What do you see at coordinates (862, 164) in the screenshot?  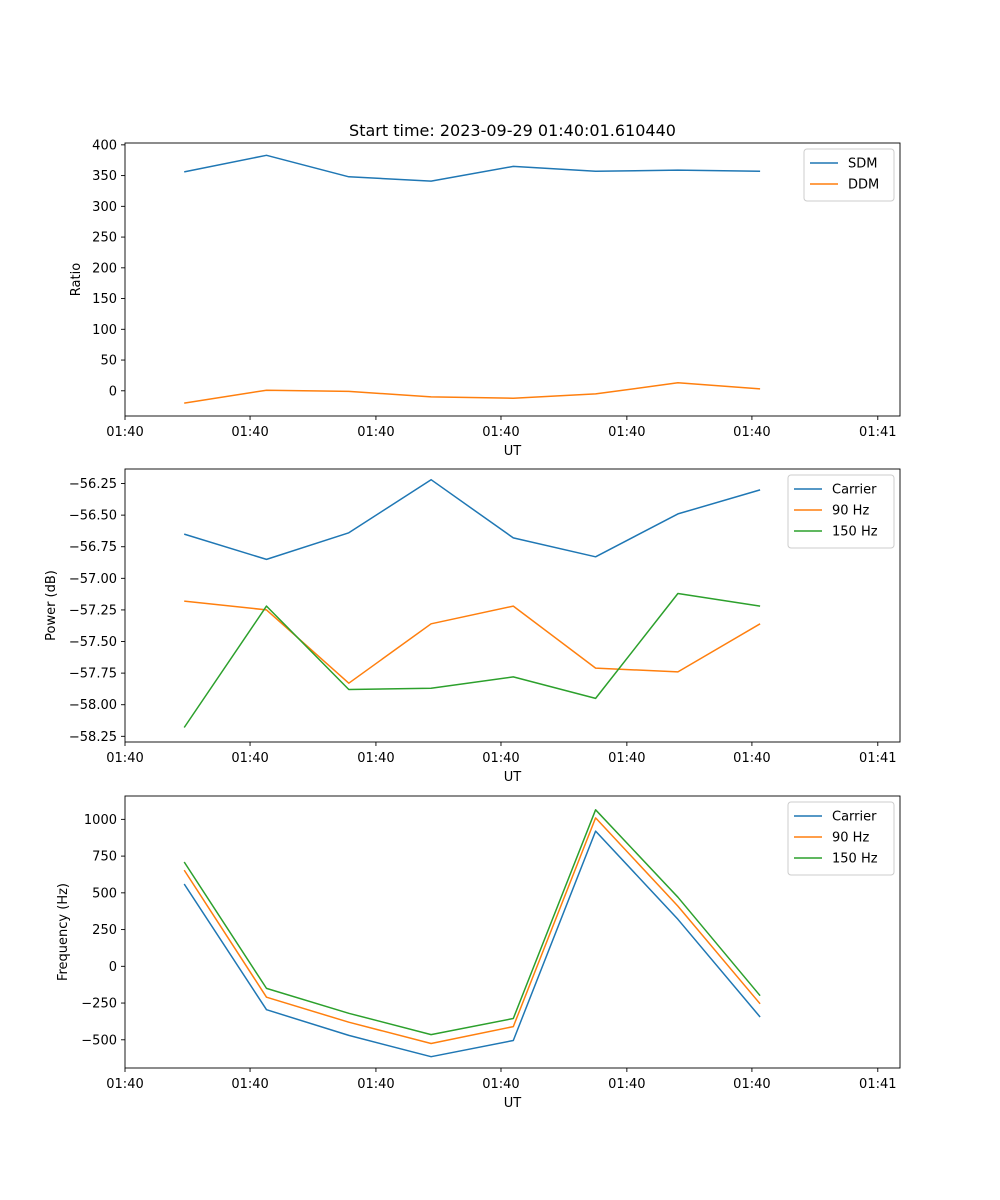 I see `legend-label: SDM` at bounding box center [862, 164].